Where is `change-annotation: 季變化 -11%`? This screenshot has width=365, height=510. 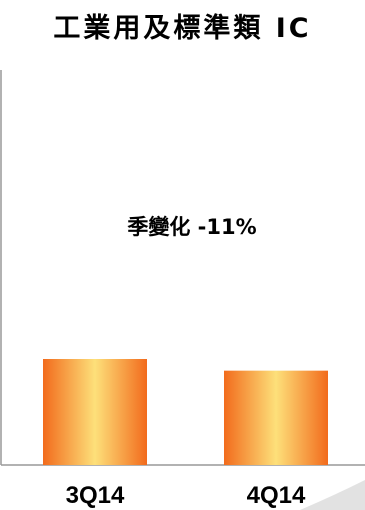
change-annotation: 季變化 -11% is located at coordinates (191, 227).